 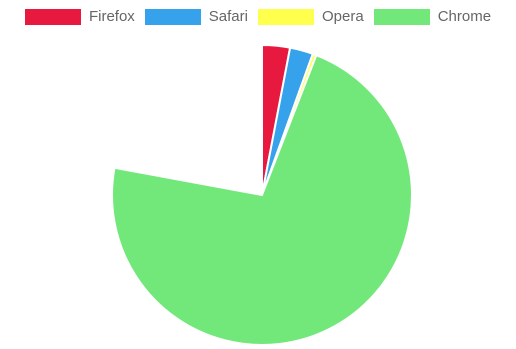 What do you see at coordinates (228, 16) in the screenshot?
I see `legend-label-safari: Safari` at bounding box center [228, 16].